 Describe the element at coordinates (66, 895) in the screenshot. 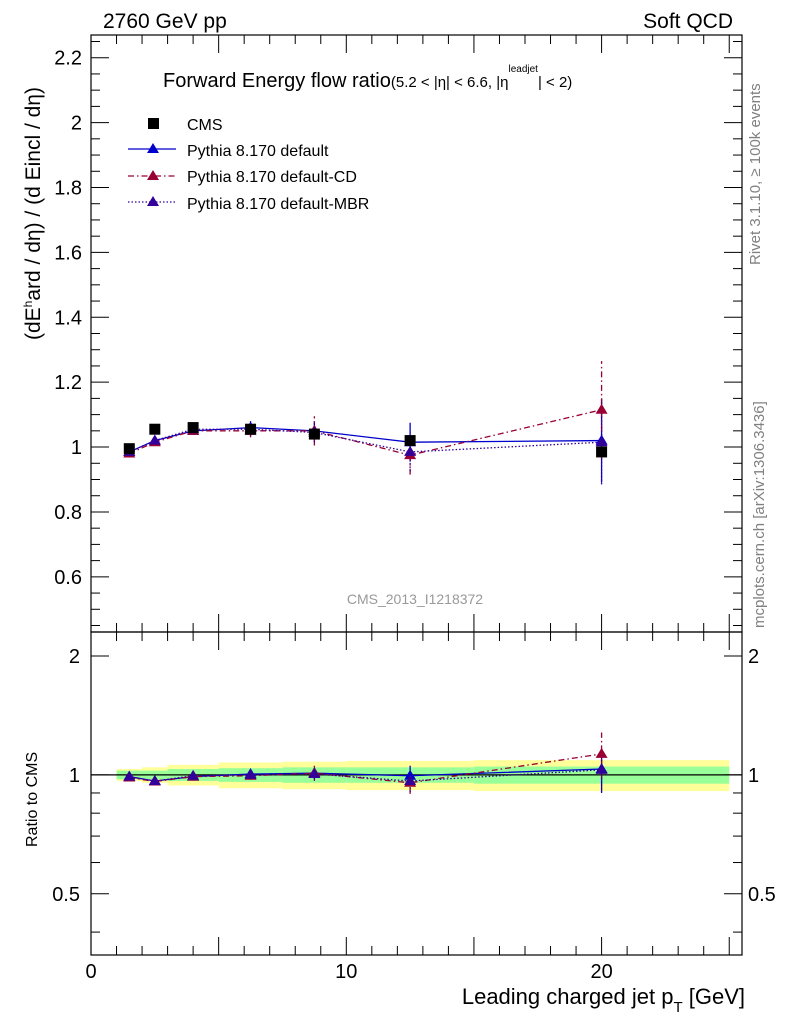

I see `ratio-y-tick-label: 0.5` at that location.